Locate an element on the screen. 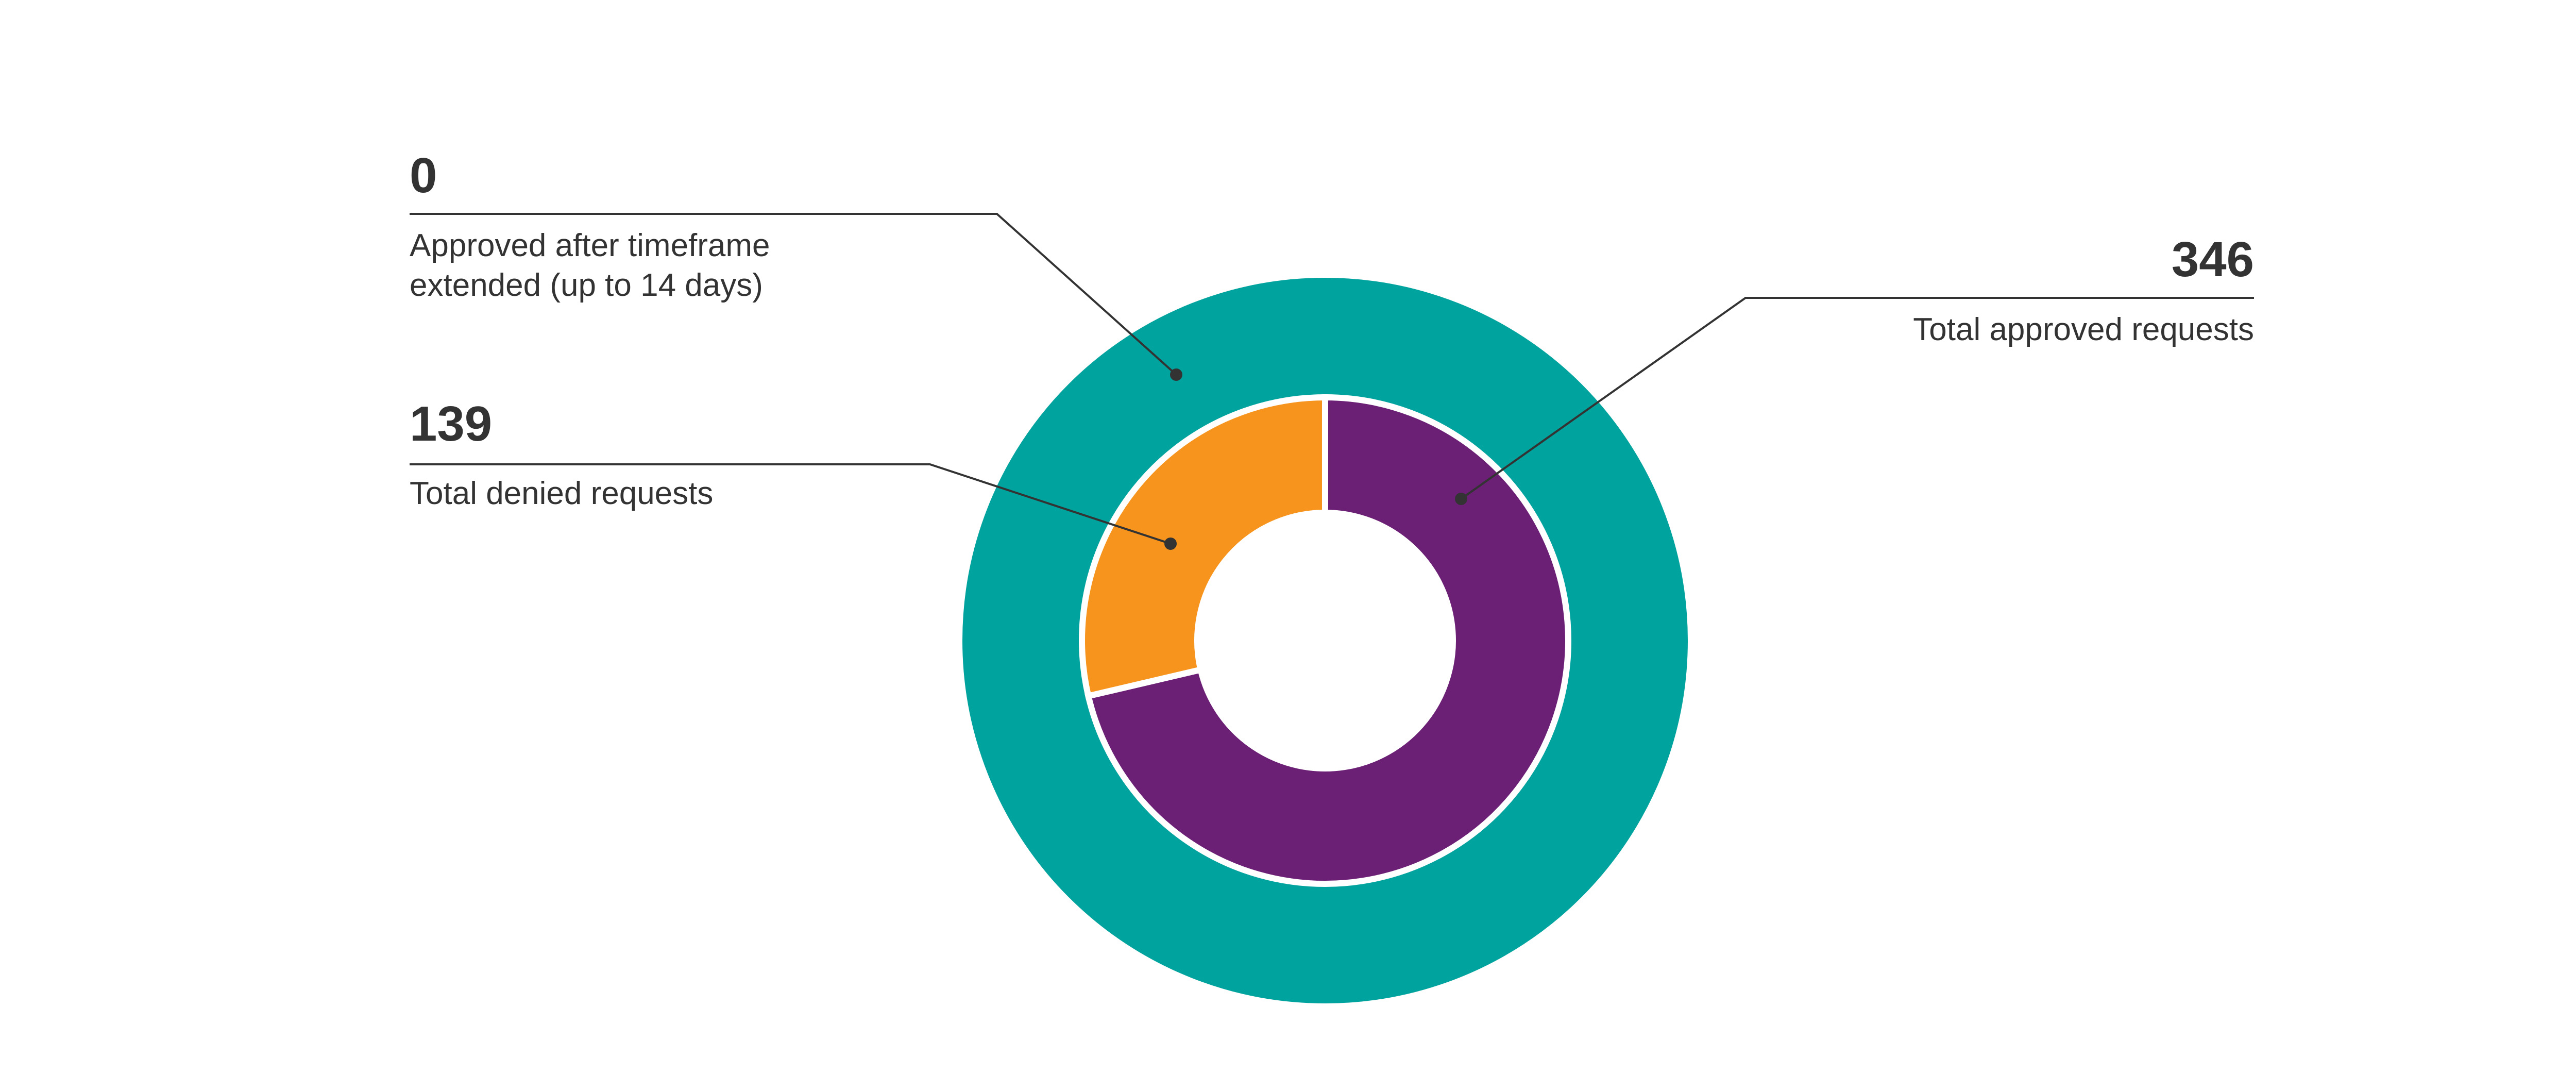 The image size is (2576, 1074). callout-approved-value: 346 is located at coordinates (2213, 259).